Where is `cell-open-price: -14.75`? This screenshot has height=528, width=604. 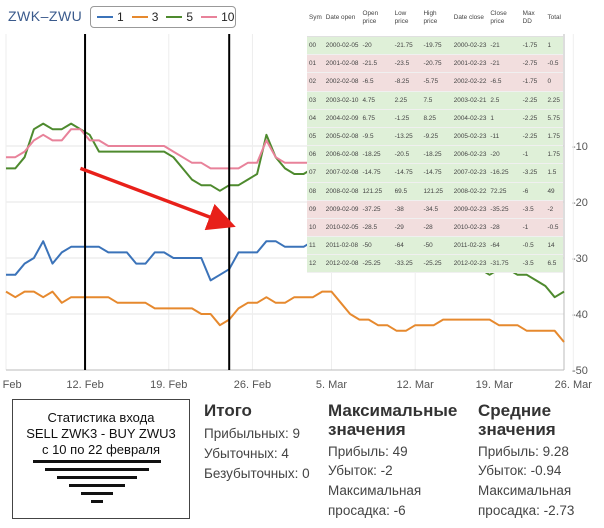 cell-open-price: -14.75 is located at coordinates (376, 173).